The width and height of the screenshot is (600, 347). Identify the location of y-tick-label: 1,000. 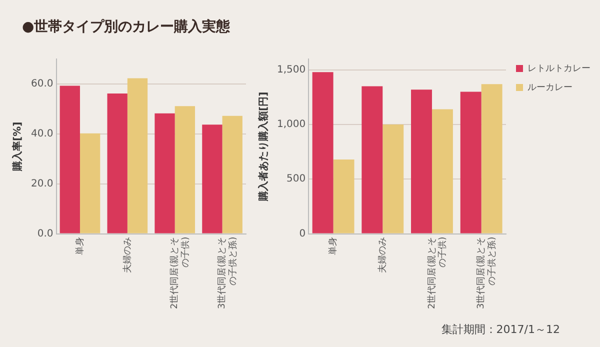
(291, 124).